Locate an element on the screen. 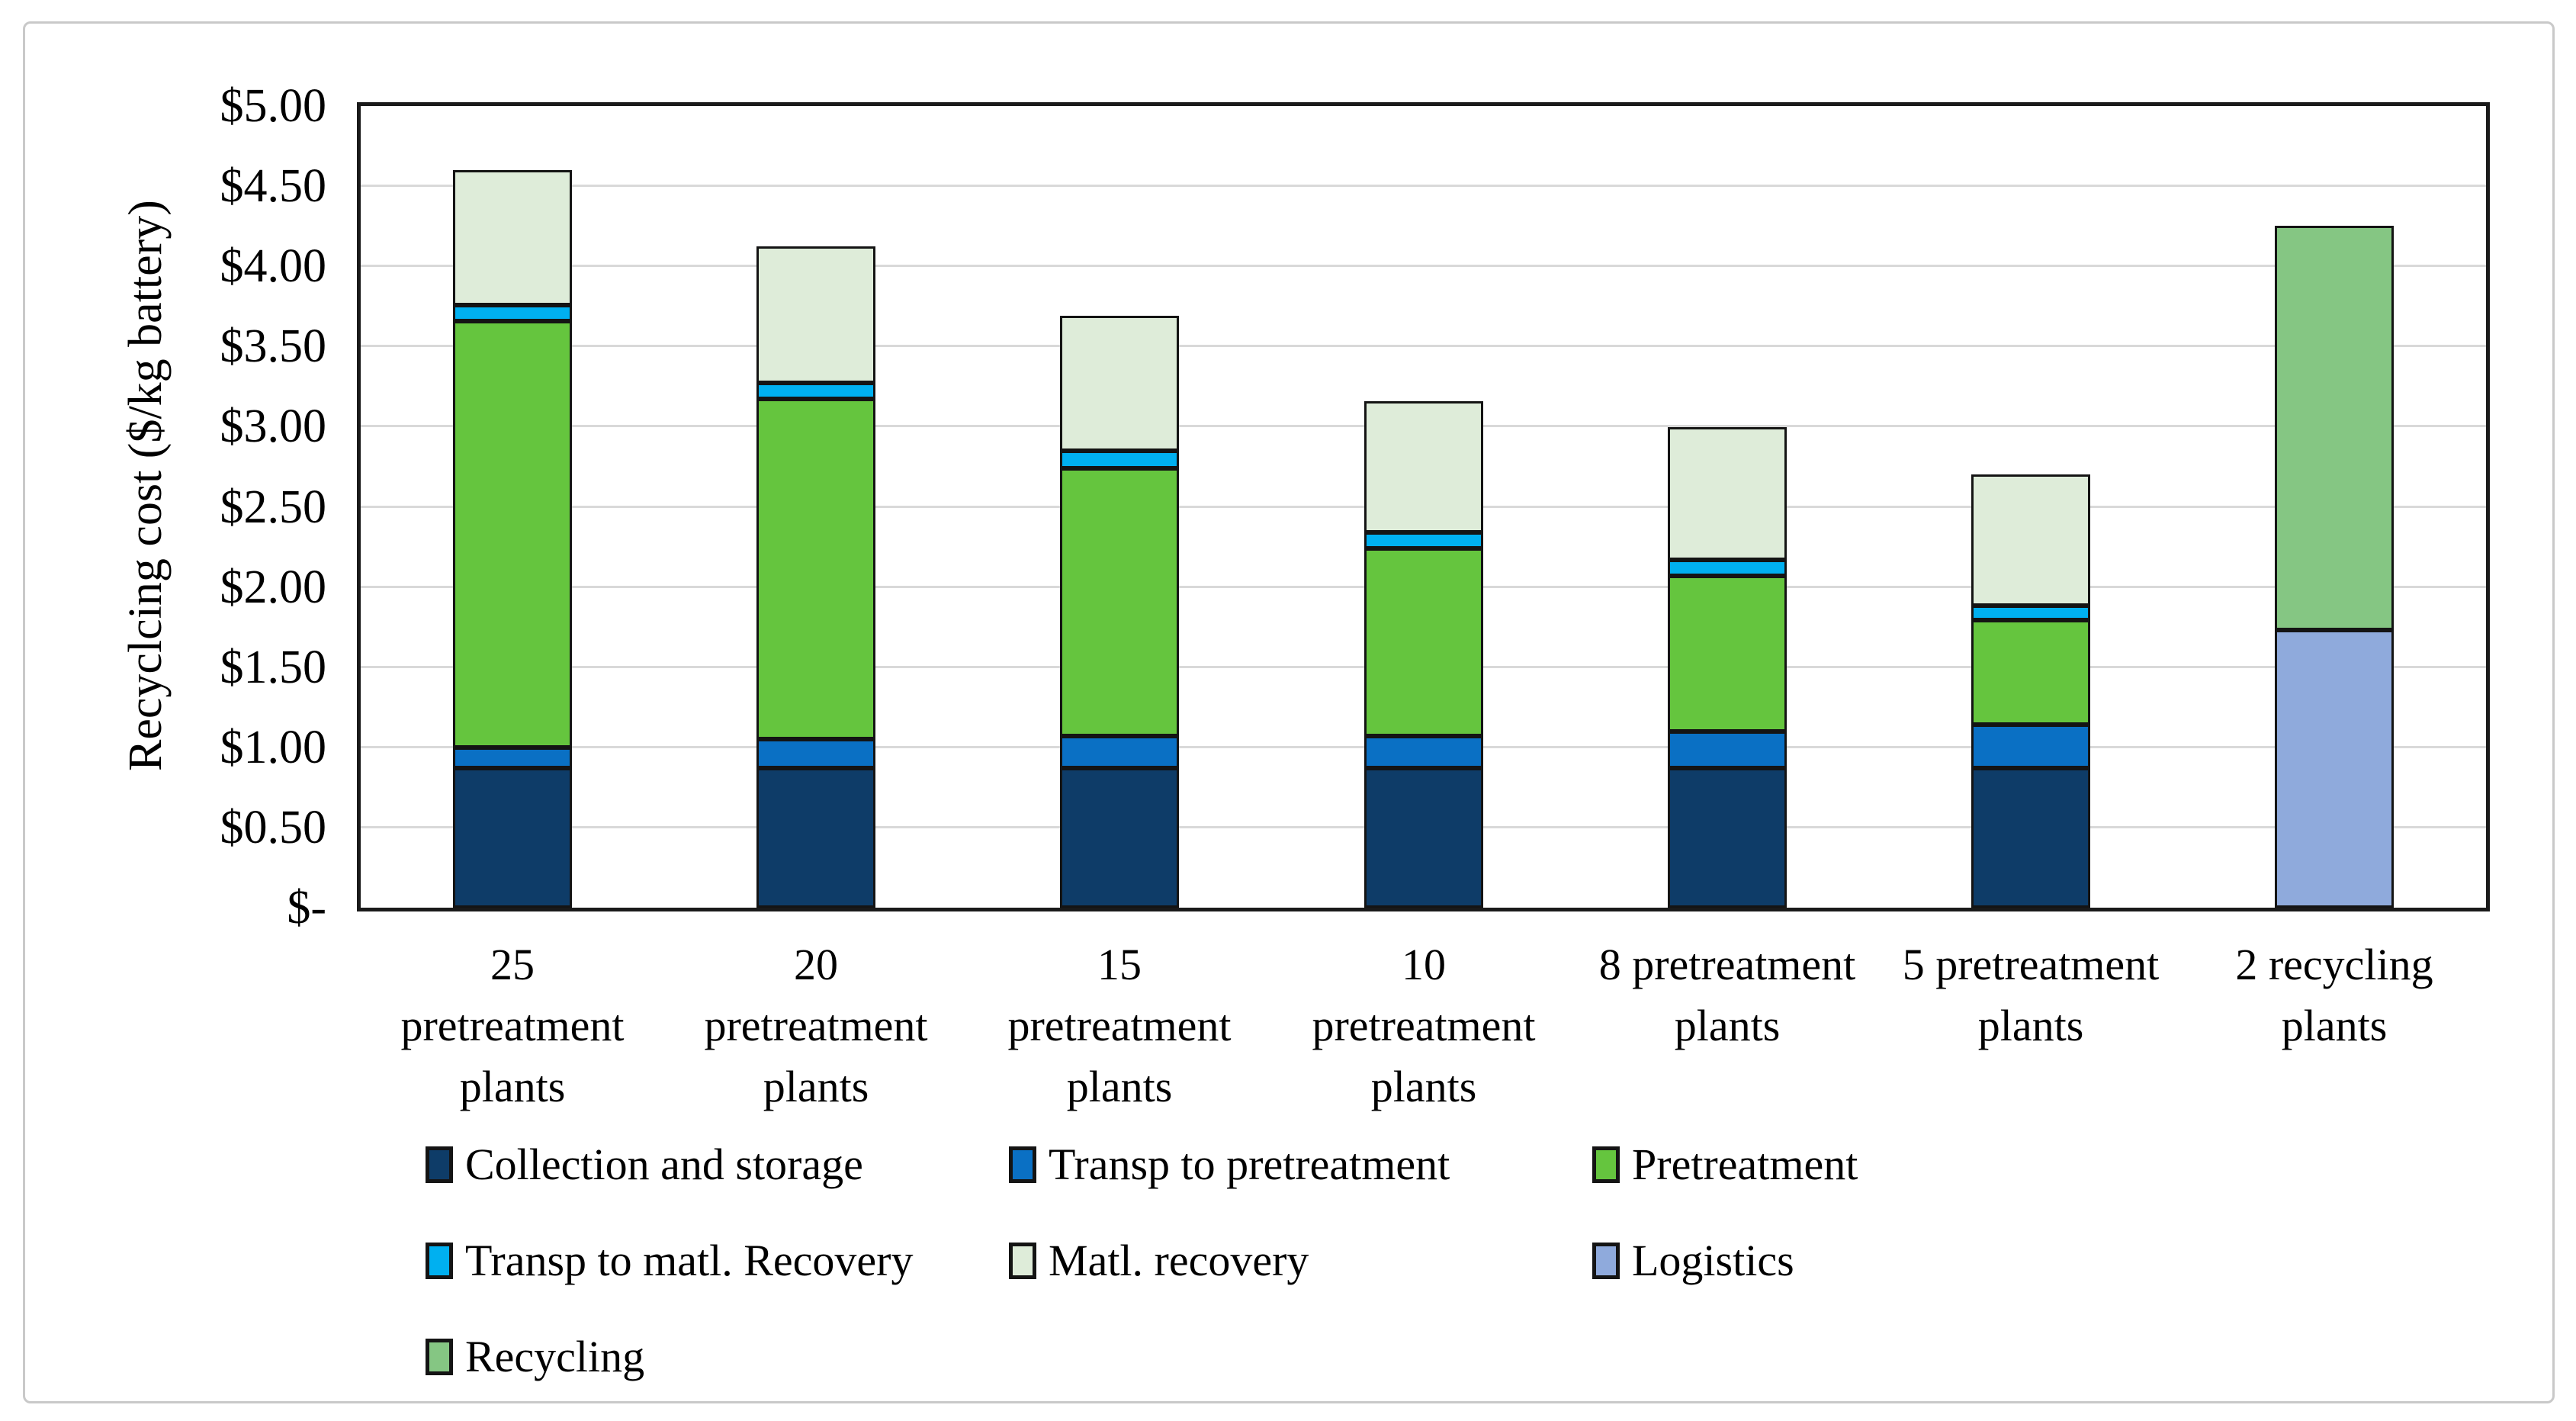 Image resolution: width=2576 pixels, height=1421 pixels. legend-item-transp-to-pretreatment: Transp to pretreatment is located at coordinates (1229, 1164).